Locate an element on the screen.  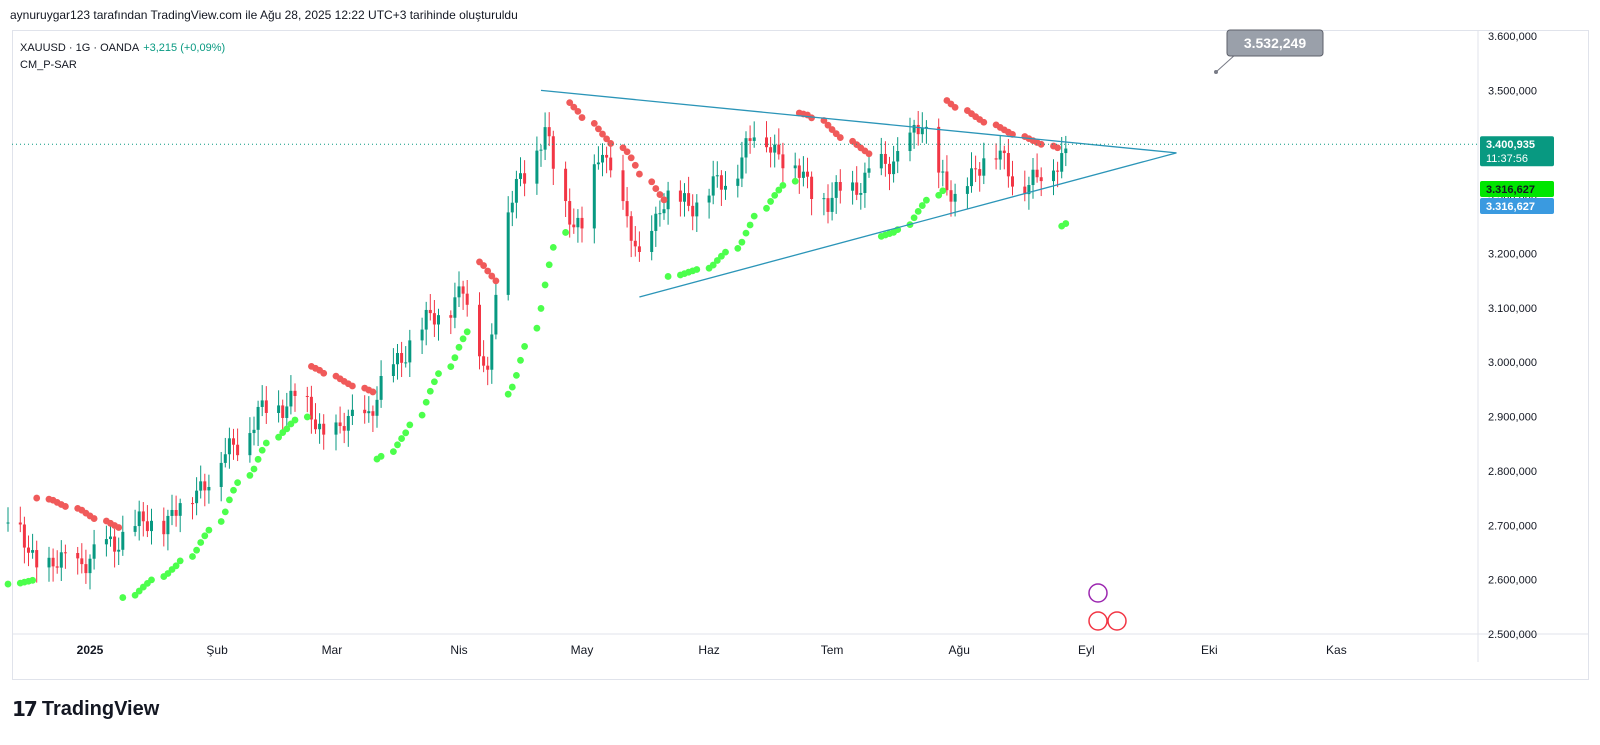
y-tick-label: 3.500,000 is located at coordinates (1512, 91).